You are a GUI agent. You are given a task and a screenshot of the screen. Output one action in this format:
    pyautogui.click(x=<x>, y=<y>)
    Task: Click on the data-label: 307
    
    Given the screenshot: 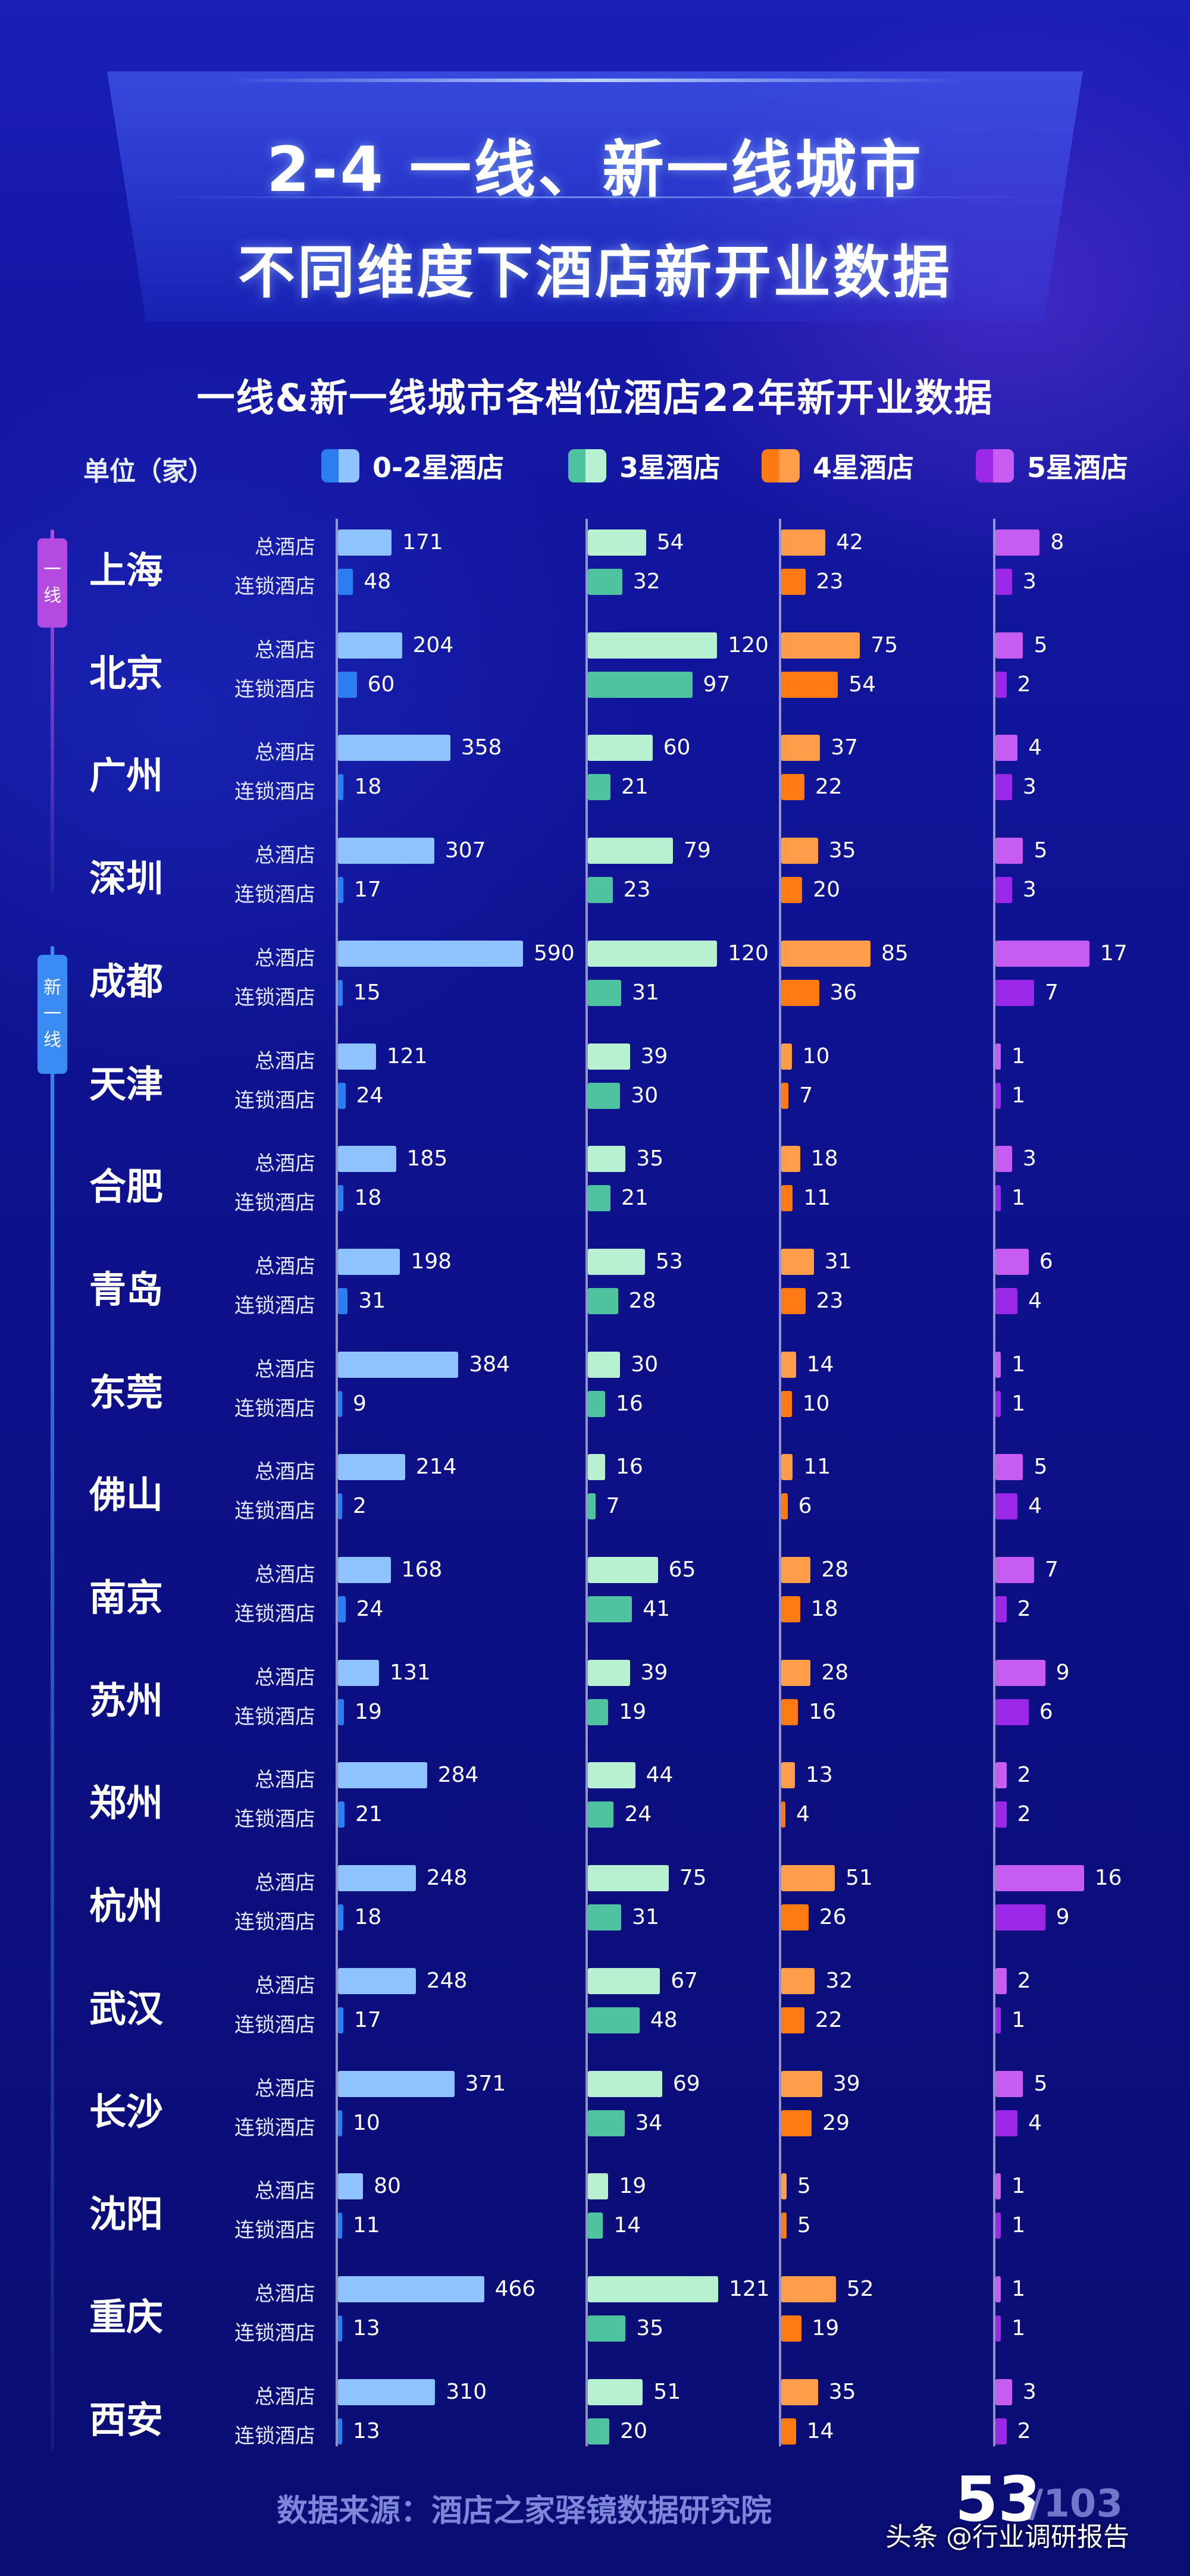 What is the action you would take?
    pyautogui.click(x=465, y=850)
    